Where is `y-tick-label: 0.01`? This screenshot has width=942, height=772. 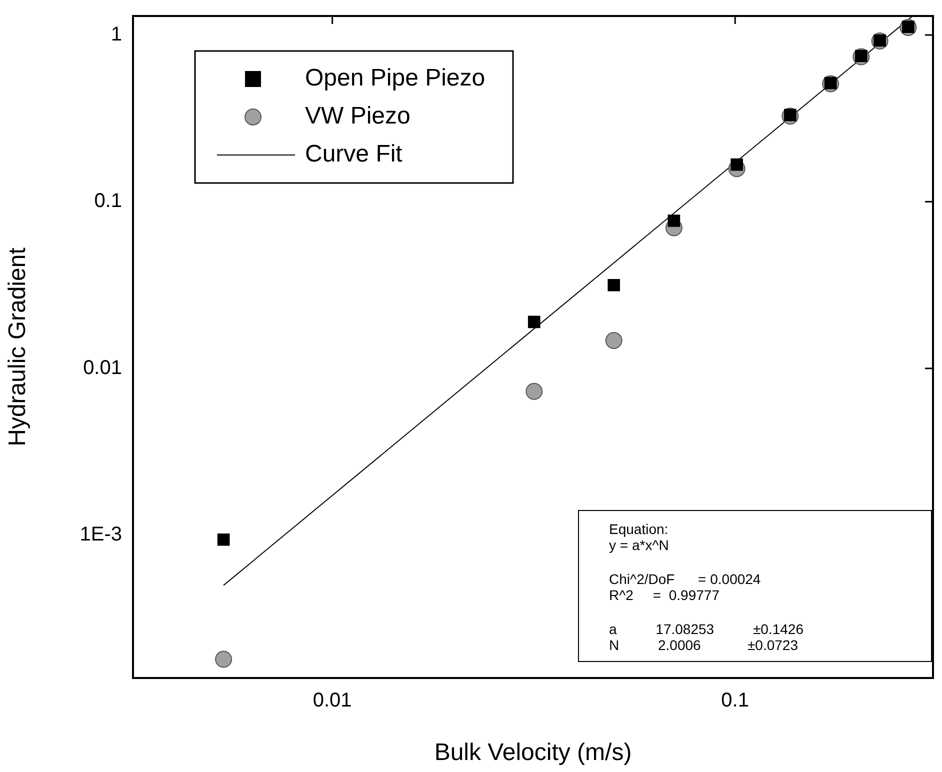
y-tick-label: 0.01 is located at coordinates (102, 367).